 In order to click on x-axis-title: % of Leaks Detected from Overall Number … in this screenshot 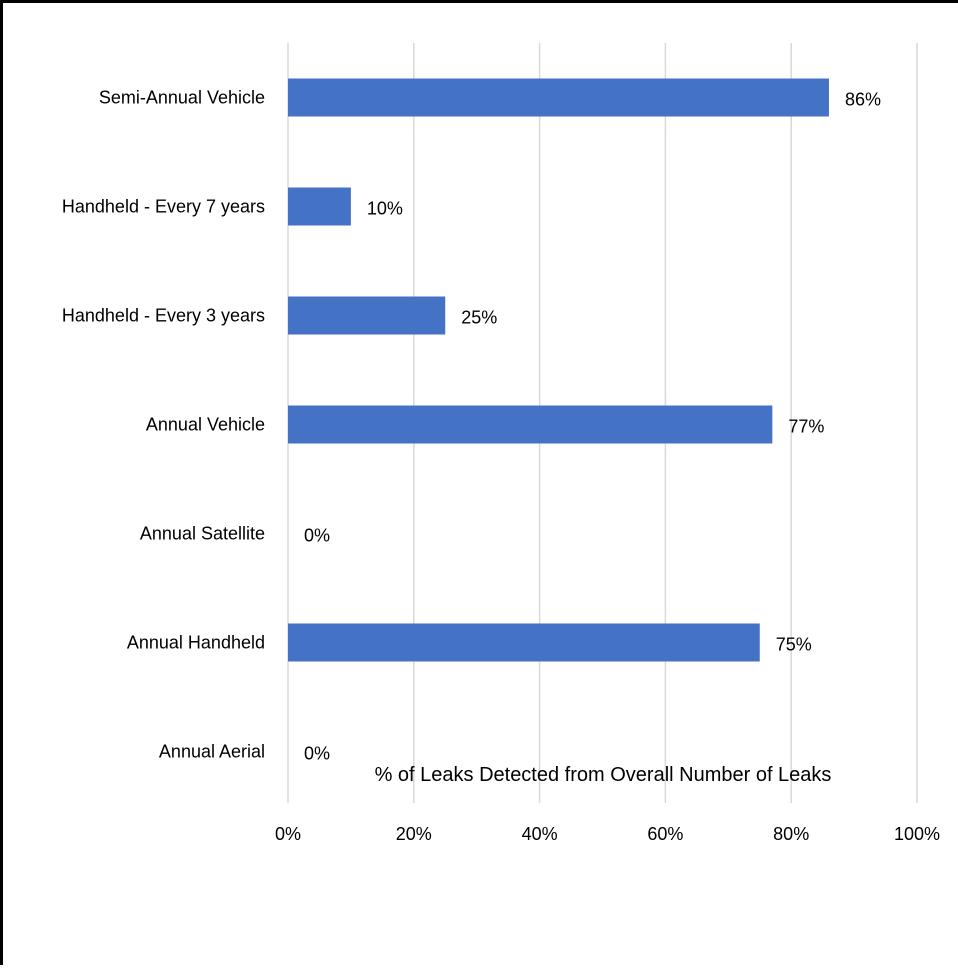, I will do `click(603, 775)`.